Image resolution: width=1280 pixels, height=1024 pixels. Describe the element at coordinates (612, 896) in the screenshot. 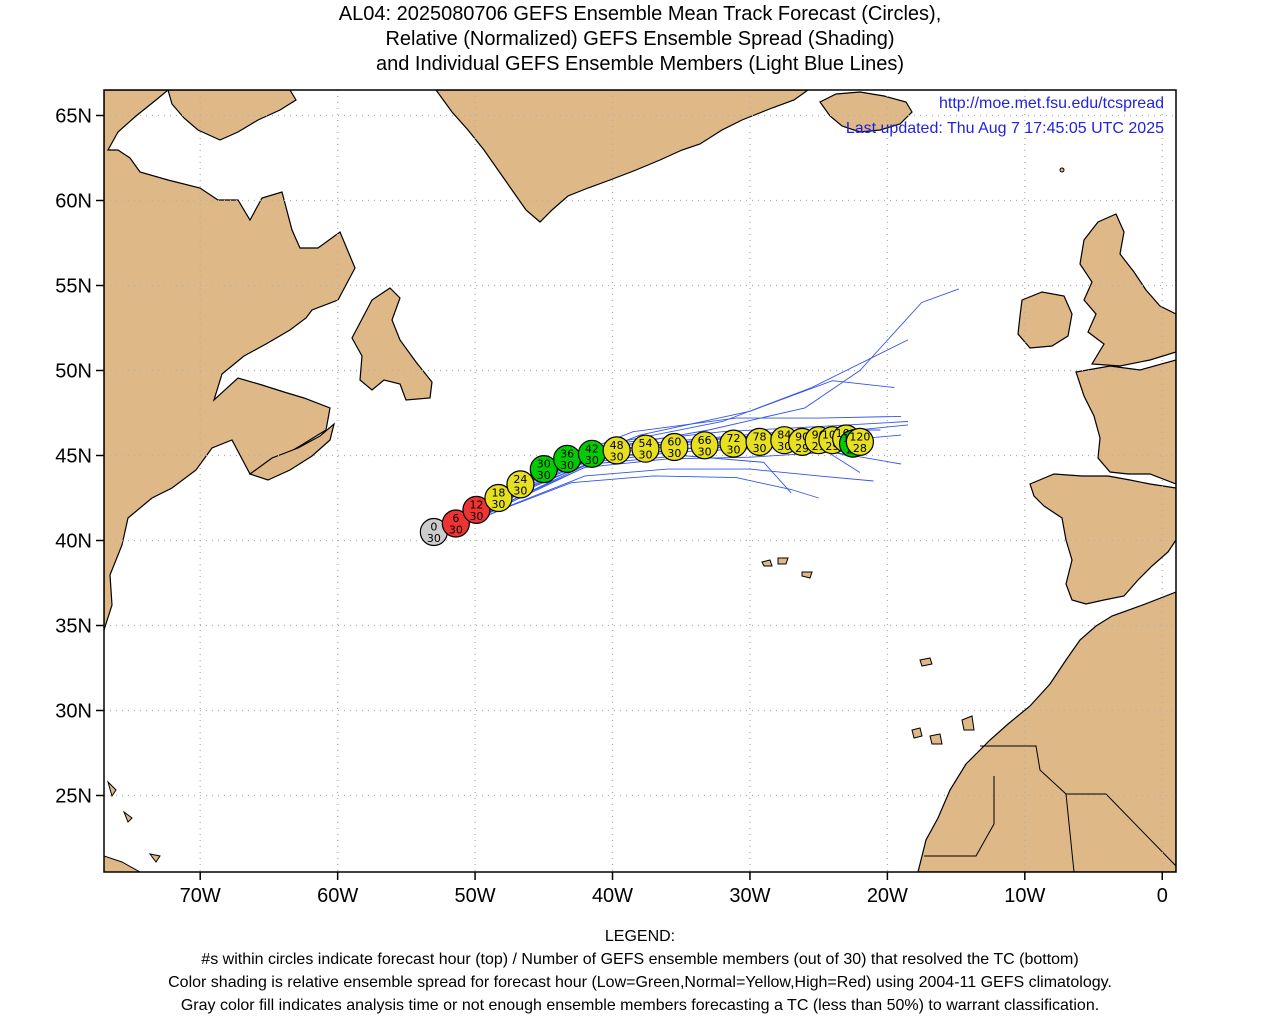

I see `lon-label: 40W` at that location.